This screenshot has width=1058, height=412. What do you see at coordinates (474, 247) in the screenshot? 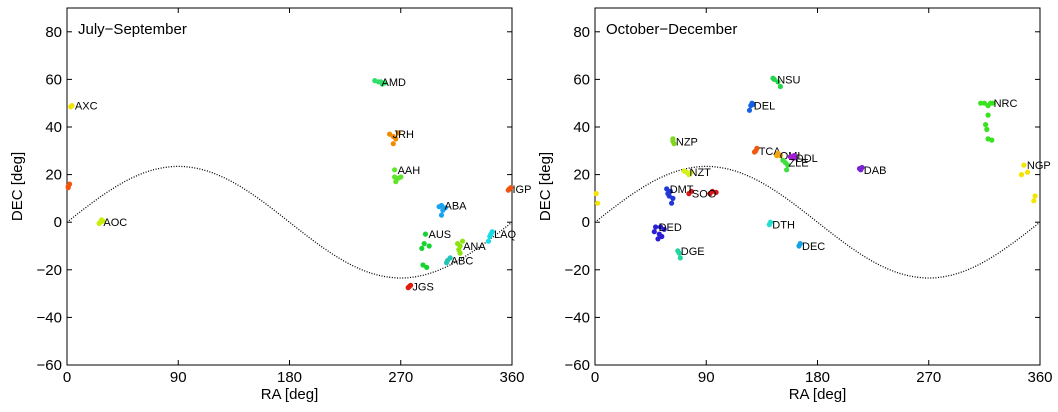
I see `shower-label: ANA` at bounding box center [474, 247].